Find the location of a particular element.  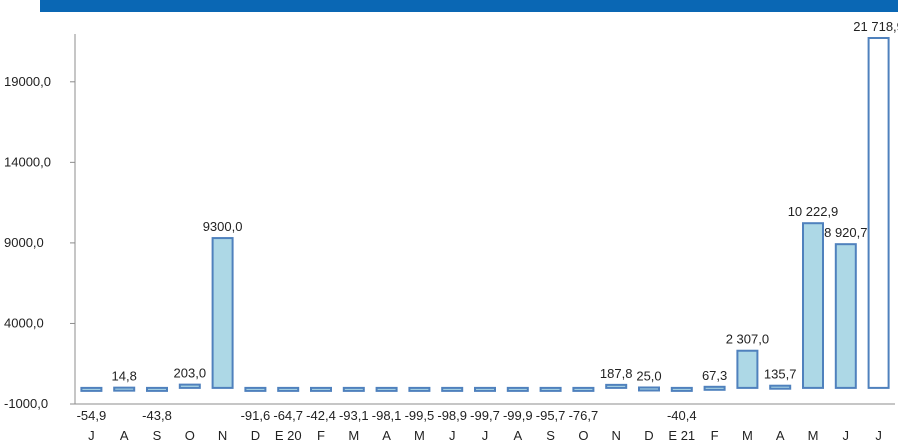

y-tick-label: -1000,0 is located at coordinates (26, 403).